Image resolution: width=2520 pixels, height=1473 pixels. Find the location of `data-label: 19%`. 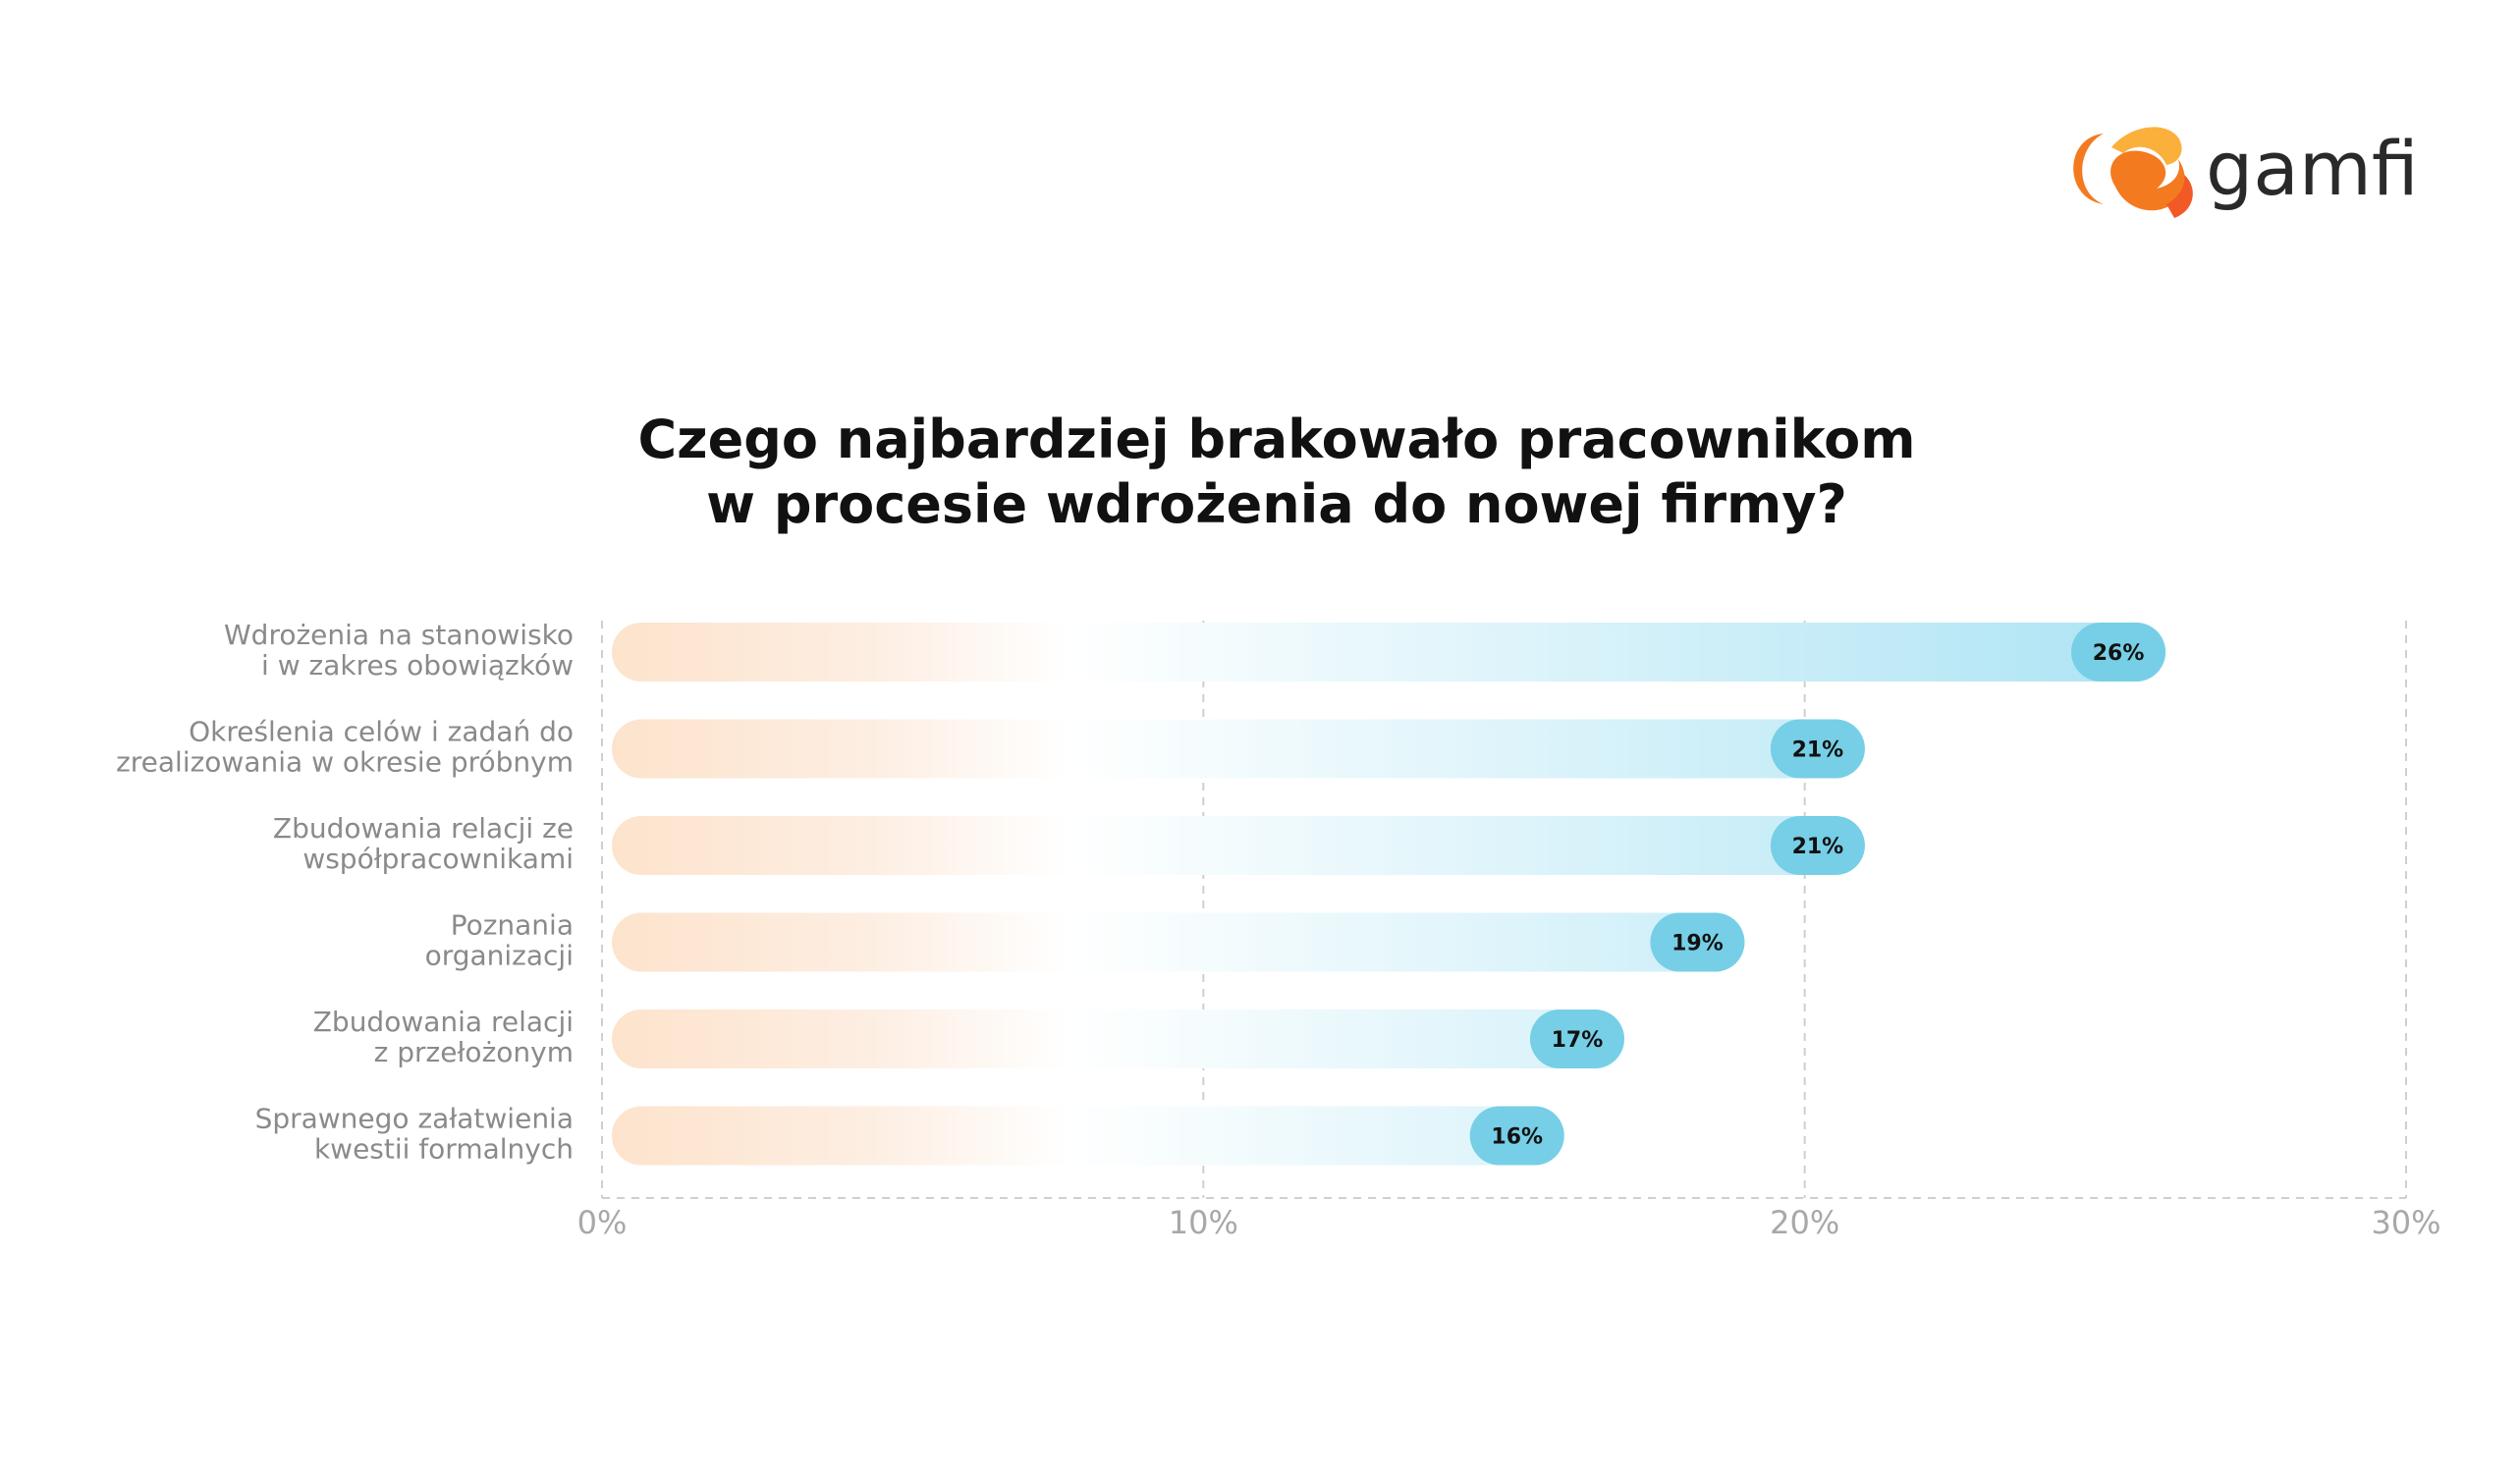

data-label: 19% is located at coordinates (1697, 944).